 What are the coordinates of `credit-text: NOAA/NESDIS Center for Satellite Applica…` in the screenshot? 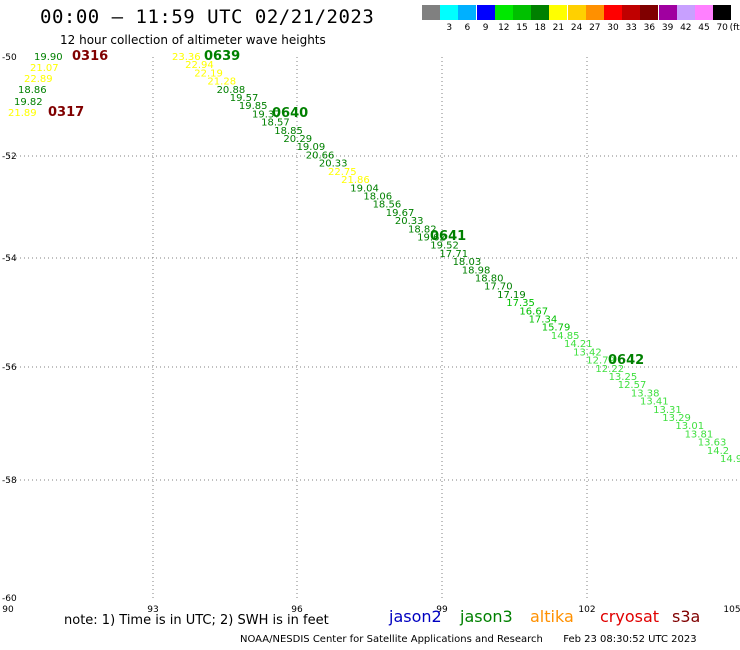 It's located at (391, 639).